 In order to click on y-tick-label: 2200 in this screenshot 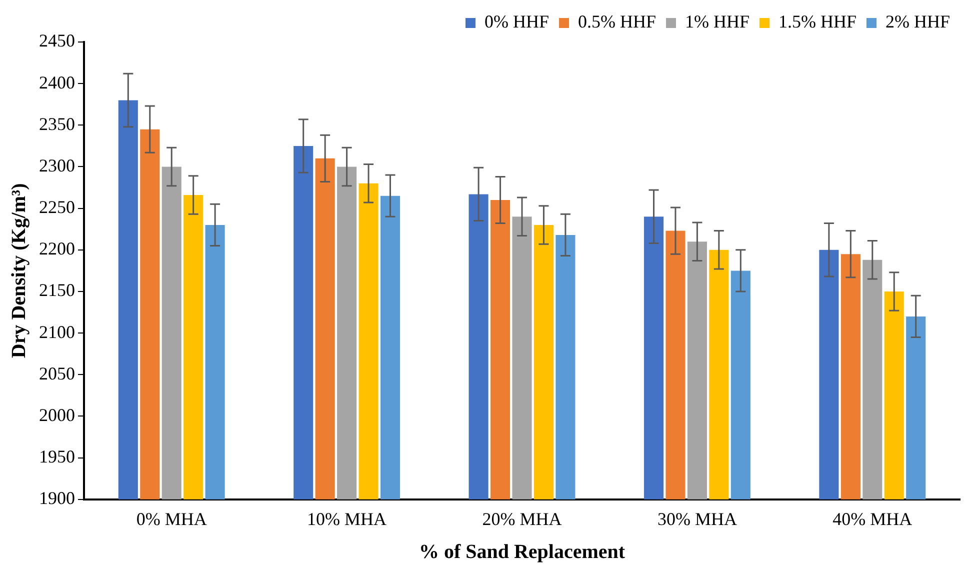, I will do `click(57, 248)`.